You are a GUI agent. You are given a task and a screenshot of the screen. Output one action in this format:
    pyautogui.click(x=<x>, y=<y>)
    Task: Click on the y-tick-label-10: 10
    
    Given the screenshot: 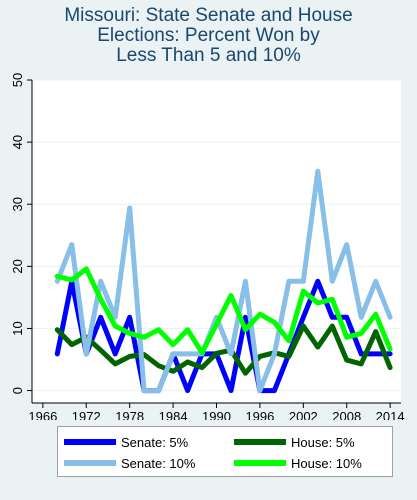 What is the action you would take?
    pyautogui.click(x=17, y=328)
    